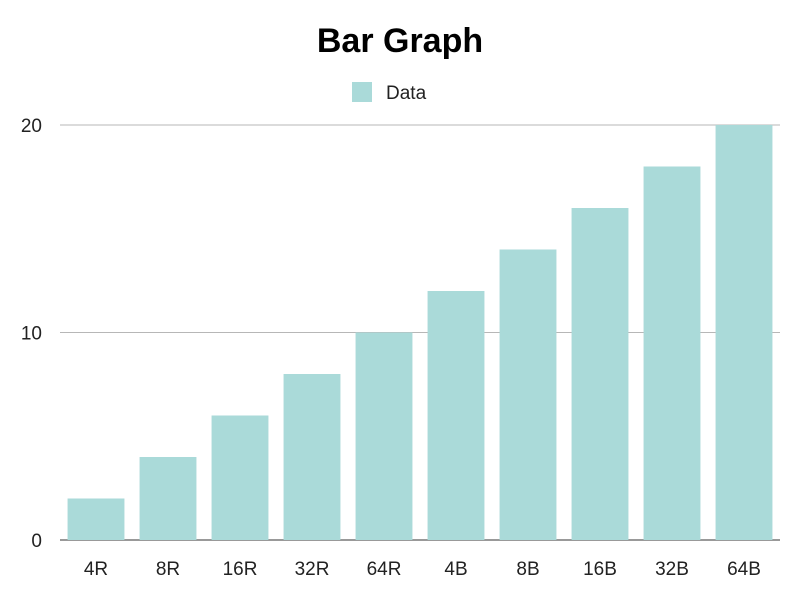  I want to click on x-tick-label: 4R, so click(96, 569).